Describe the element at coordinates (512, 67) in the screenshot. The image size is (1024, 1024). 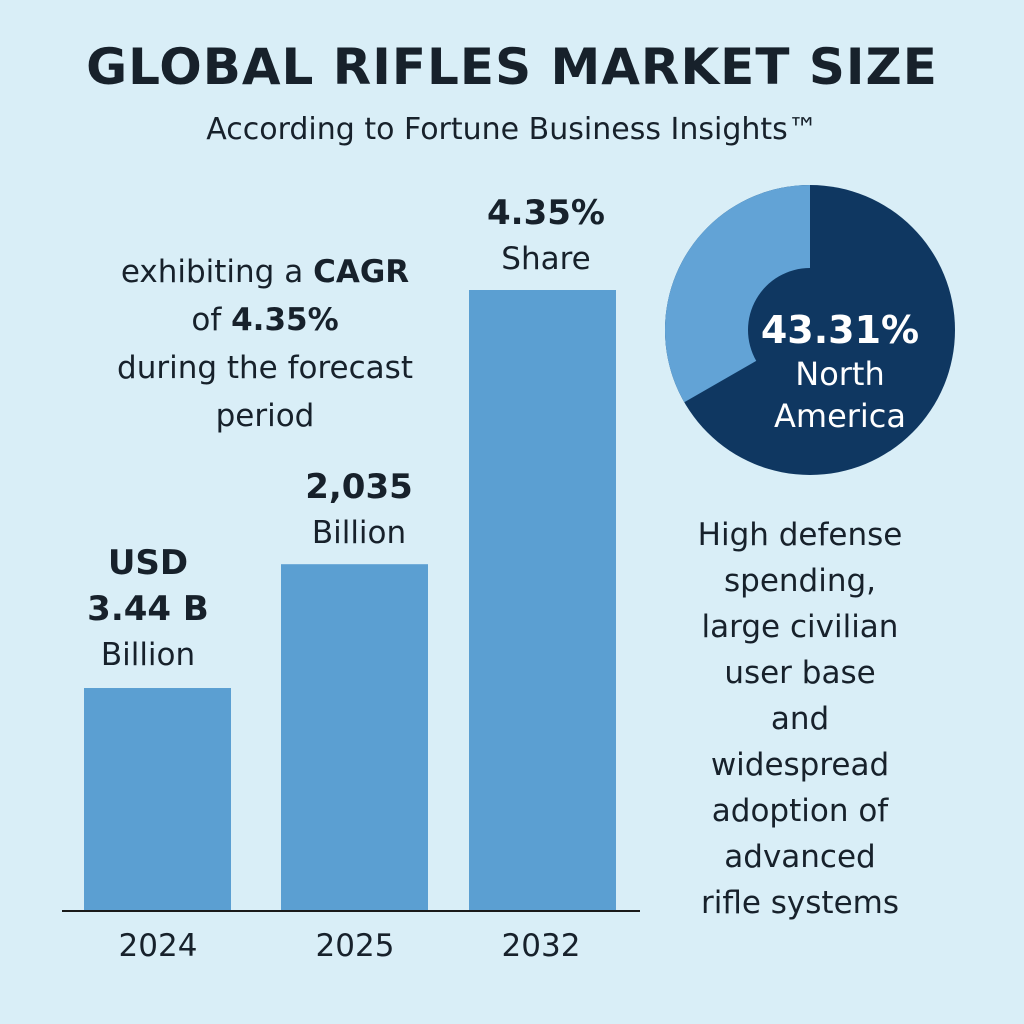
I see `page-title: GLOBAL RIFLES MARKET SIZE` at that location.